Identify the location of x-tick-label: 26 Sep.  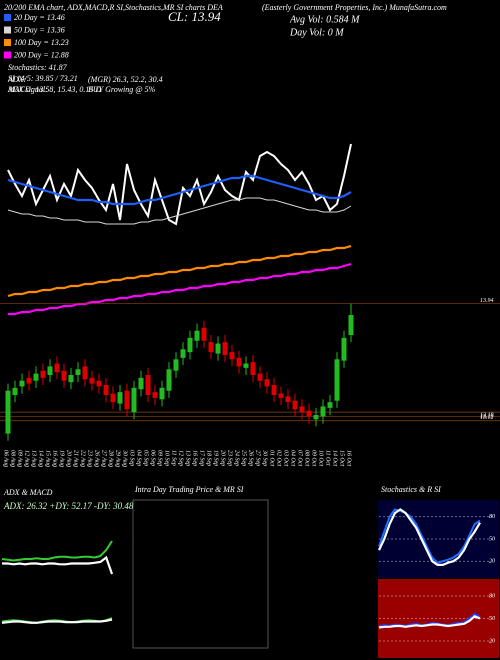
(251, 458).